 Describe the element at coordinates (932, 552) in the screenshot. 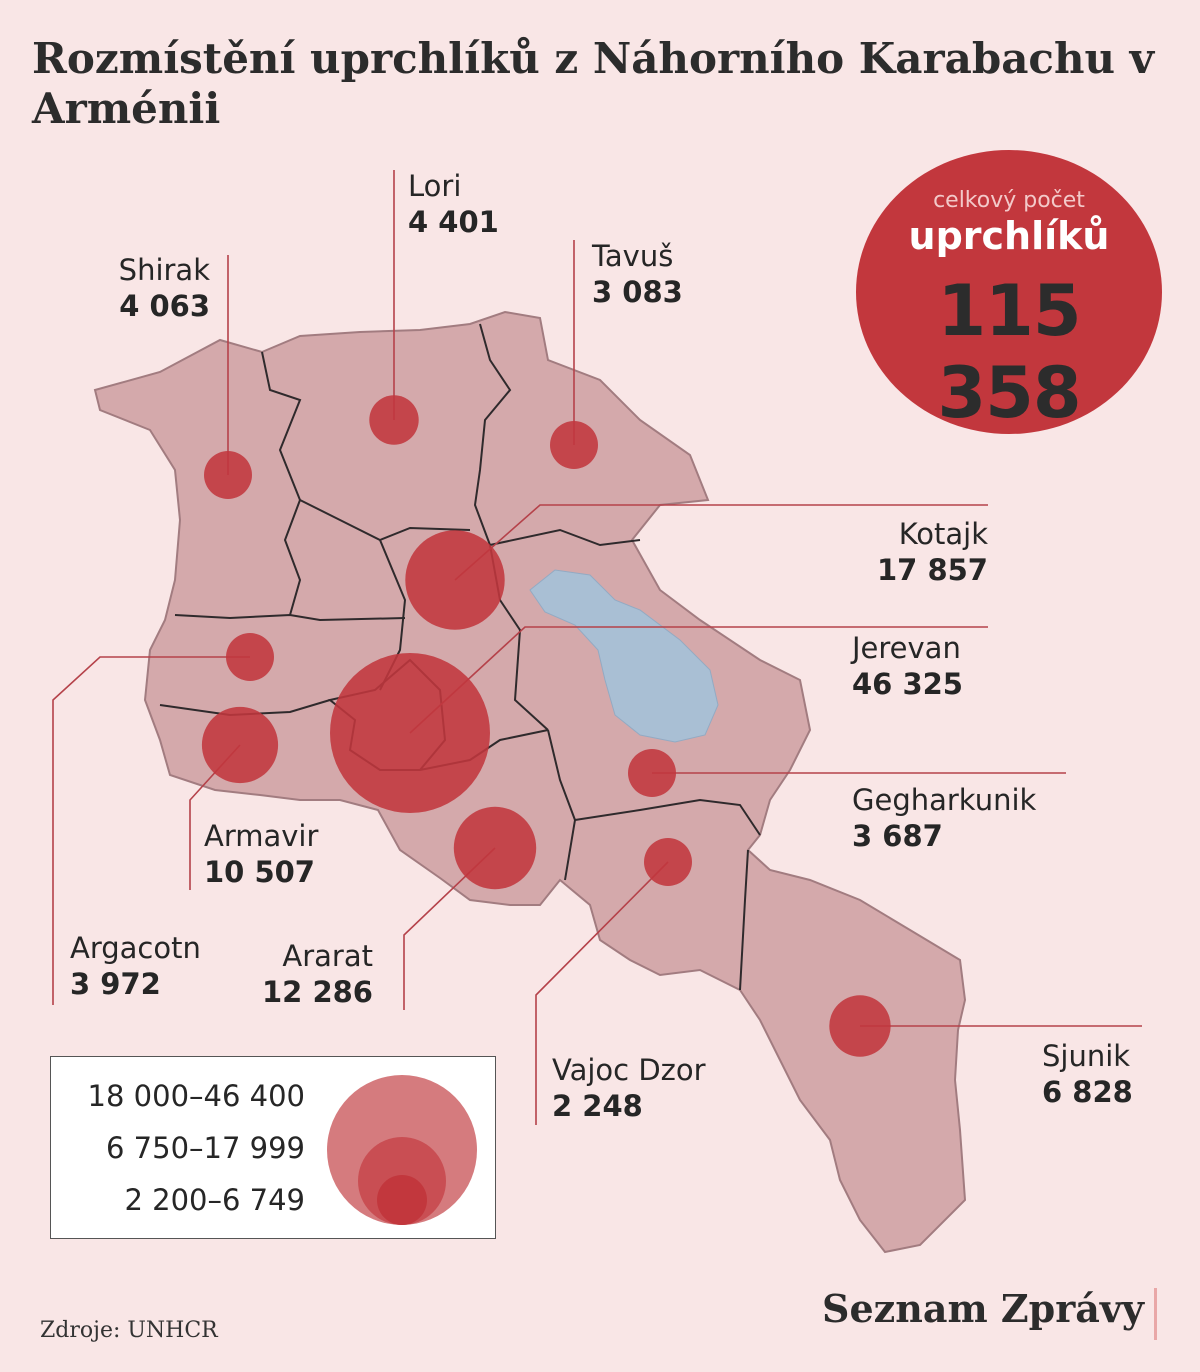

I see `label-kotajk: Kotajk 17 857` at that location.